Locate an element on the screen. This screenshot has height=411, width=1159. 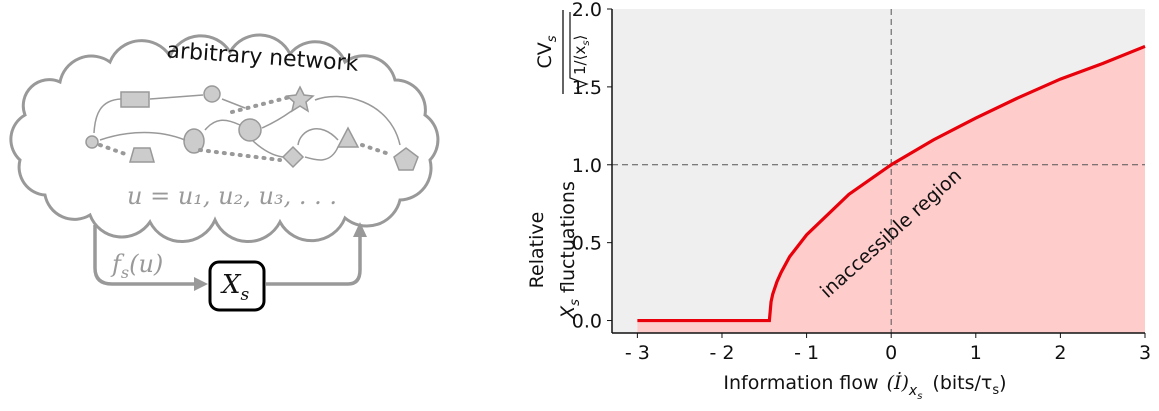
dotted-edges is located at coordinates (246, 128).